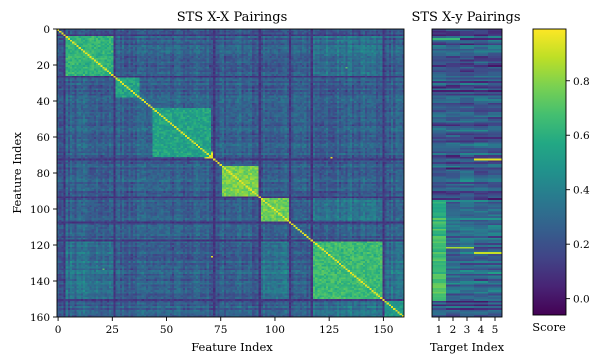 This screenshot has width=595, height=356. What do you see at coordinates (453, 330) in the screenshot?
I see `xy-x-tick-label: 2` at bounding box center [453, 330].